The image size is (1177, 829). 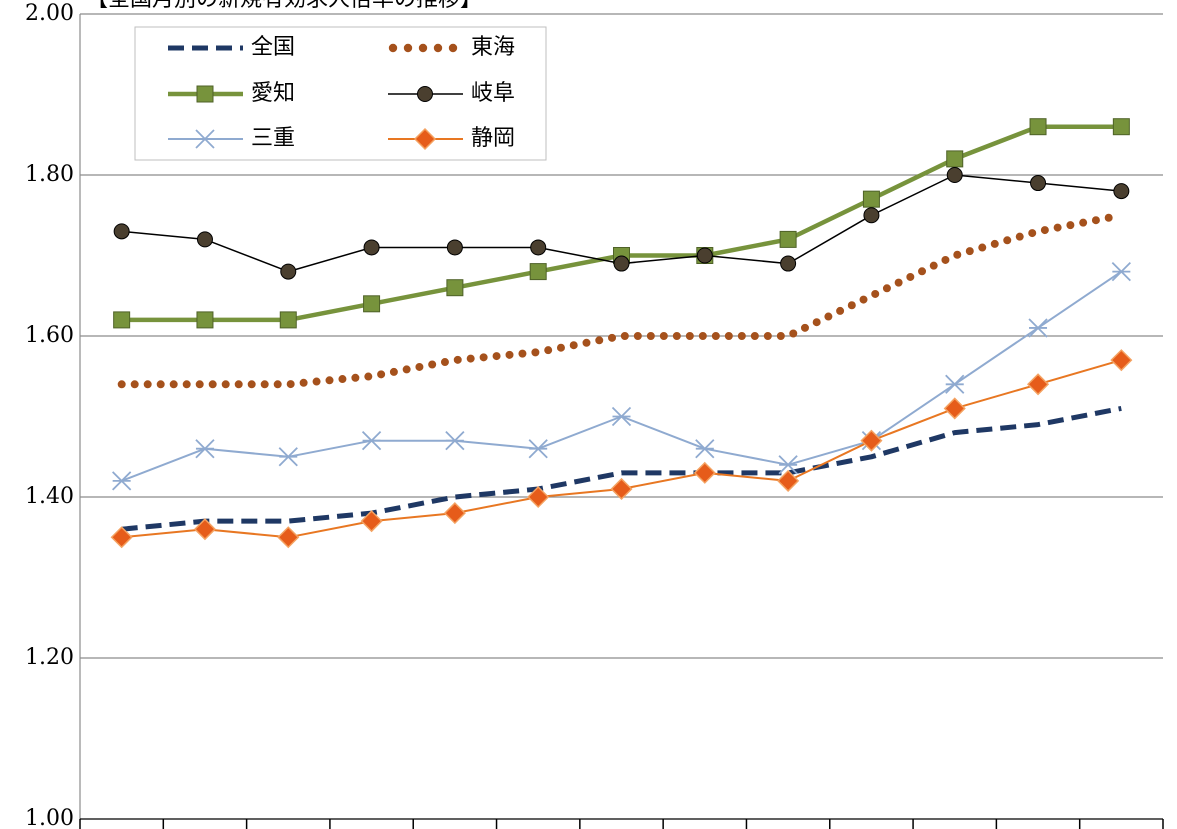 What do you see at coordinates (451, 138) in the screenshot?
I see `legend-item: 静岡` at bounding box center [451, 138].